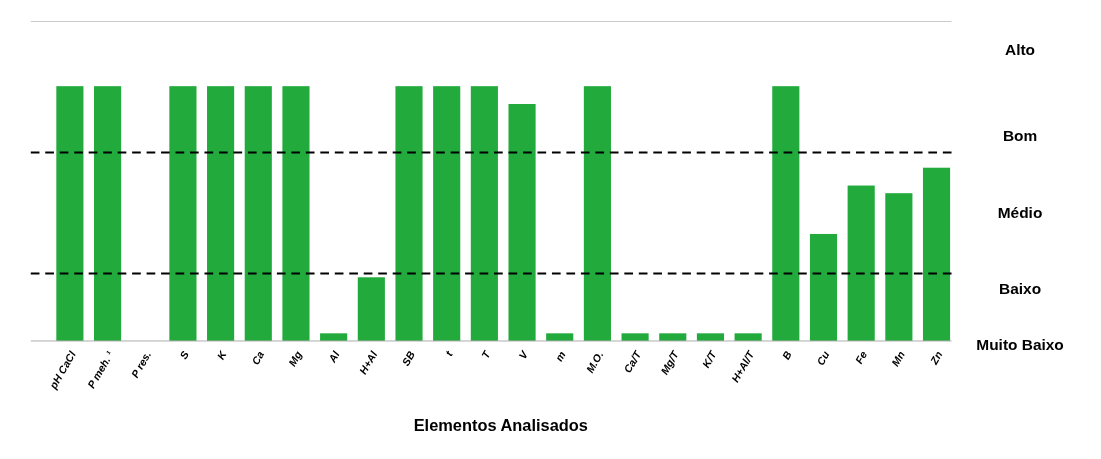  What do you see at coordinates (560, 356) in the screenshot?
I see `x-tick-label: m` at bounding box center [560, 356].